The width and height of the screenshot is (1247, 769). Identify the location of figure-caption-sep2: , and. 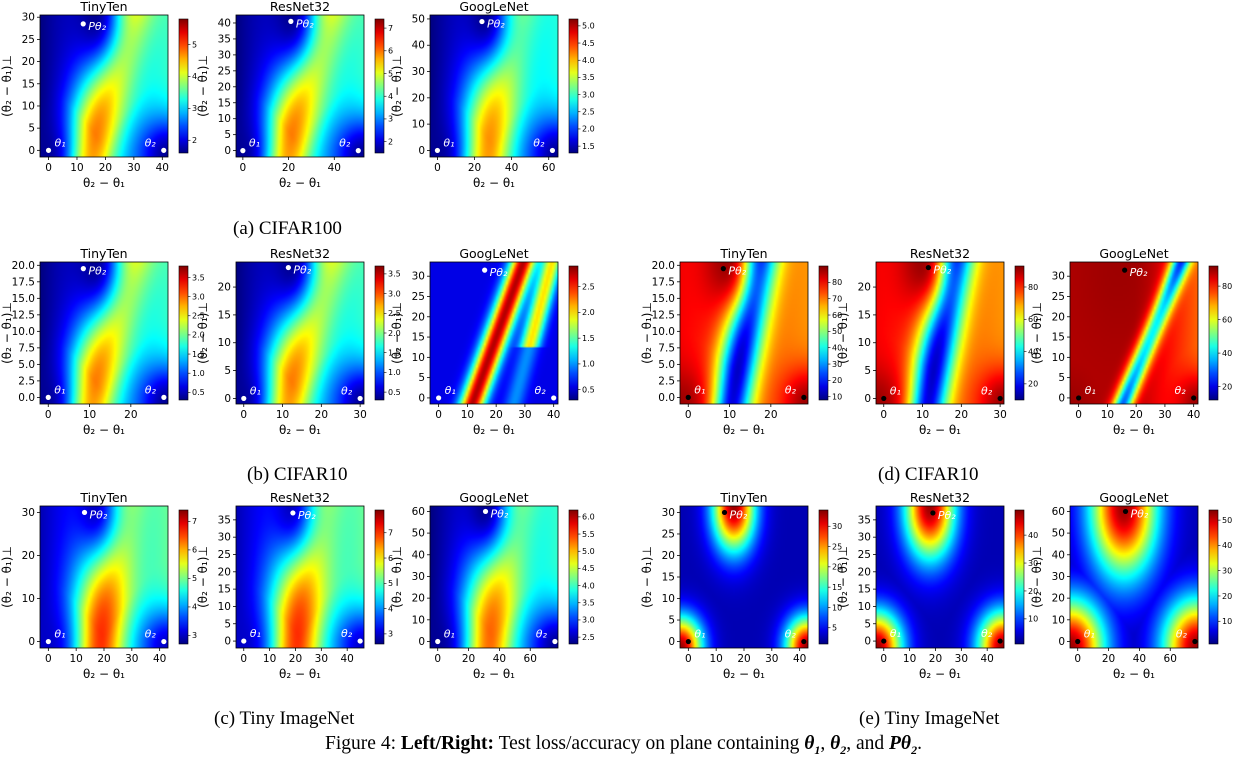
(868, 743).